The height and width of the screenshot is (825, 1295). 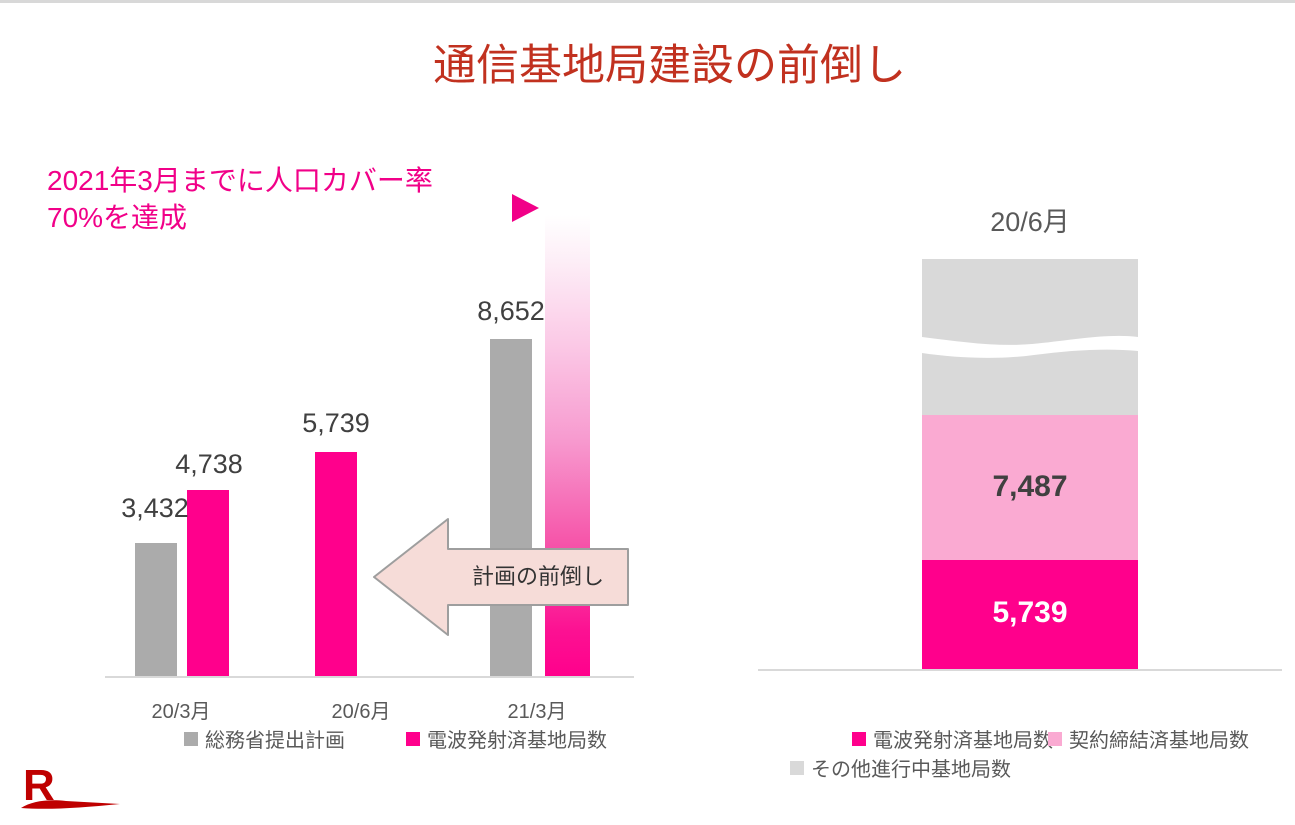 I want to click on coverage-callout-line1: 2021年3月までに人口カバー率, so click(x=240, y=180).